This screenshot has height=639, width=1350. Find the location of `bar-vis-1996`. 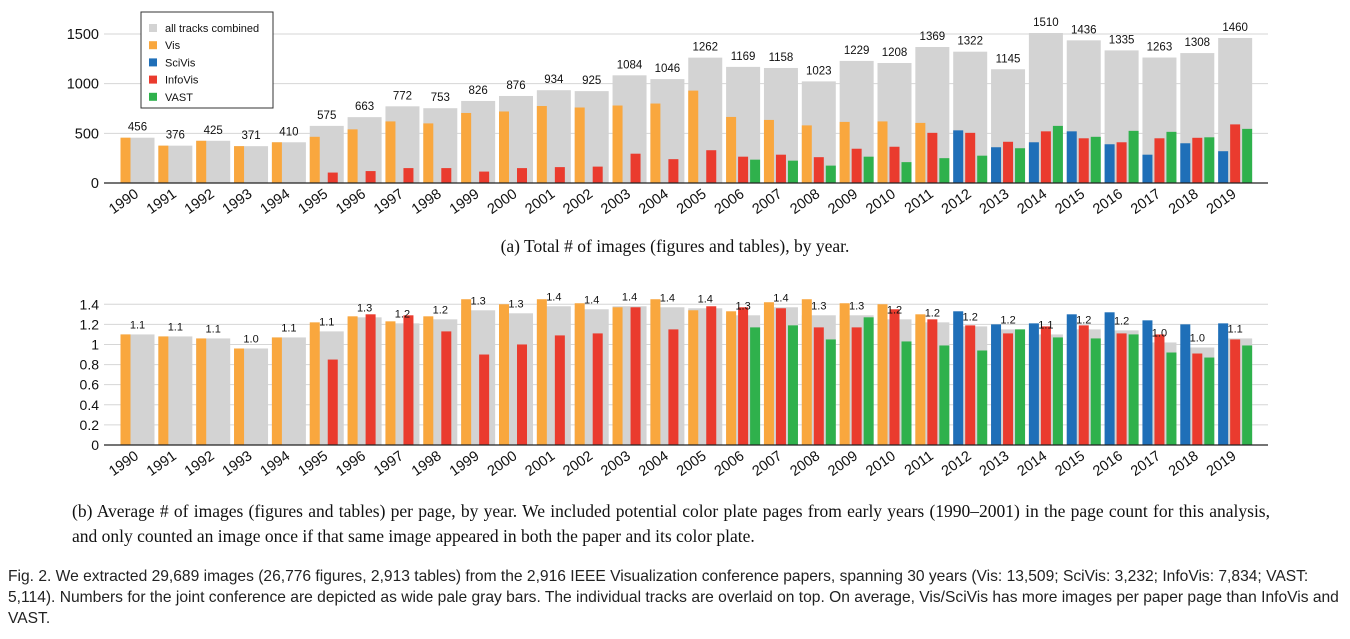

bar-vis-1996 is located at coordinates (352, 380).